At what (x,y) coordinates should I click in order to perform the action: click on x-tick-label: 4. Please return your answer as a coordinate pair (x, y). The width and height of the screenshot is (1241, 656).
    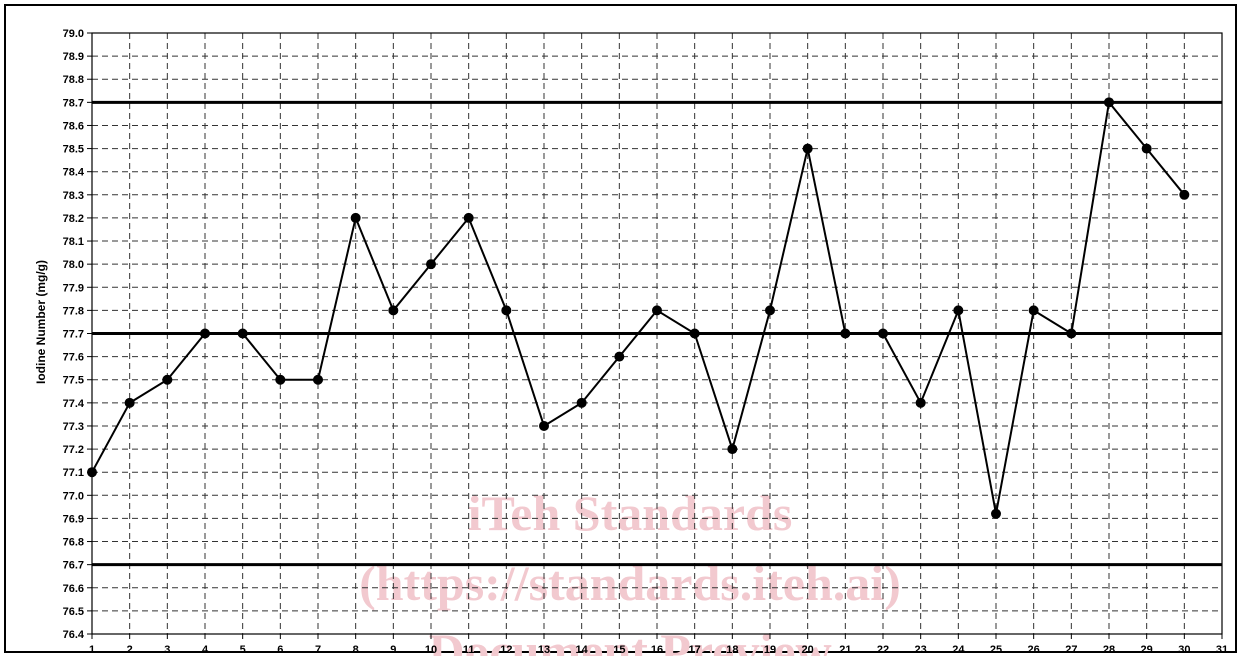
    Looking at the image, I should click on (205, 650).